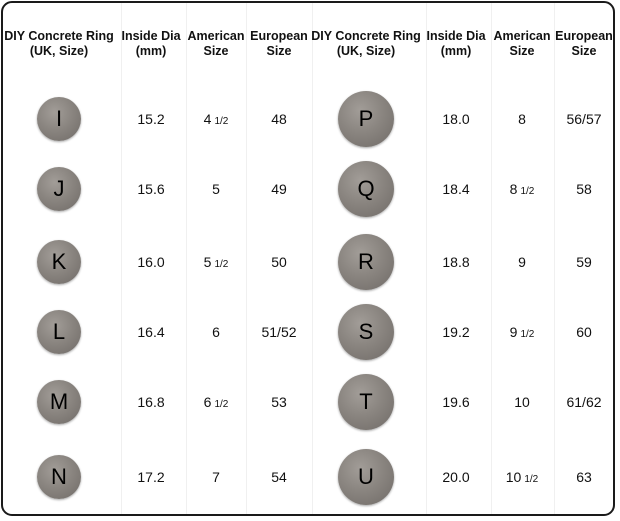  What do you see at coordinates (279, 189) in the screenshot?
I see `european-size: 49` at bounding box center [279, 189].